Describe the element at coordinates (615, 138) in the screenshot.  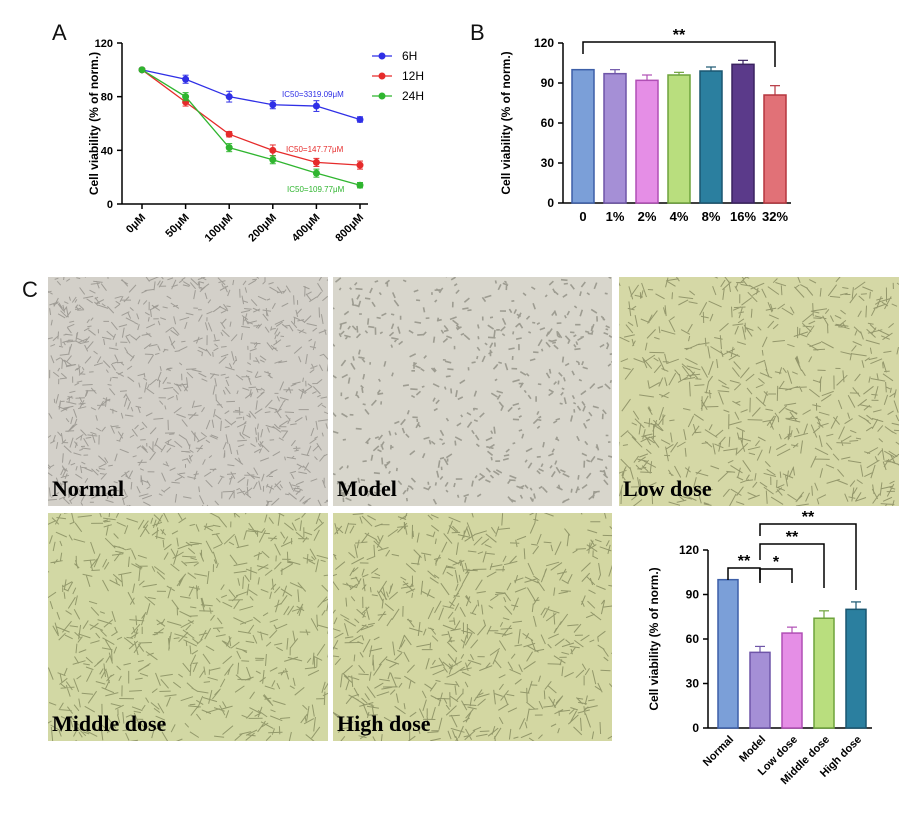
I see `bar-1%` at that location.